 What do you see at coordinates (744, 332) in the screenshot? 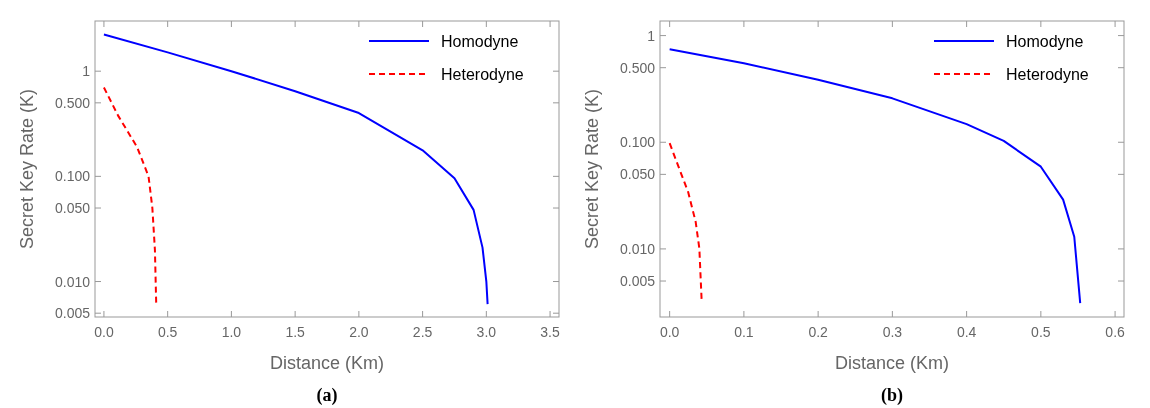
I see `x-tick-label: 0.1` at bounding box center [744, 332].